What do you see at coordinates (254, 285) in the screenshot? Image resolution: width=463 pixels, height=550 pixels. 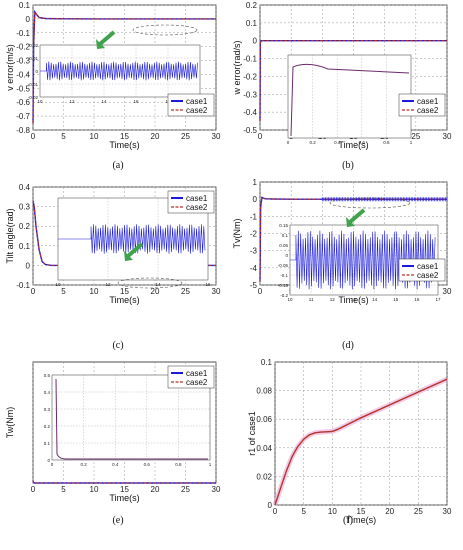 I see `y-tick-label: -5` at bounding box center [254, 285].